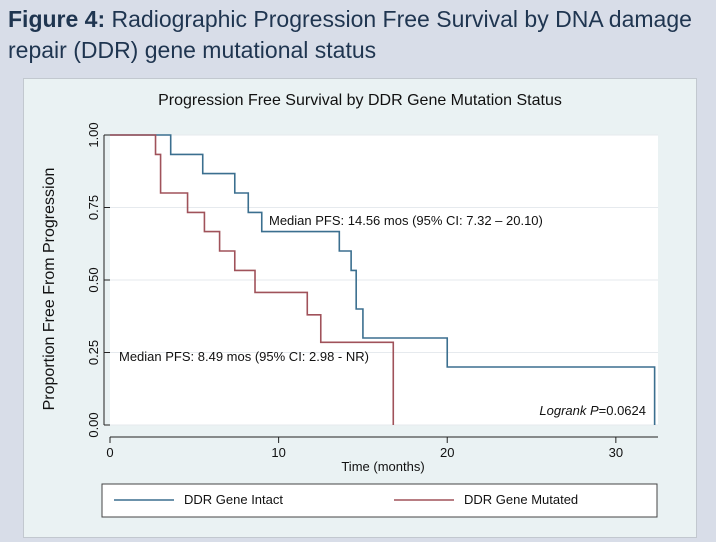 This screenshot has height=542, width=716. I want to click on logrank-label: Logrank P, so click(569, 410).